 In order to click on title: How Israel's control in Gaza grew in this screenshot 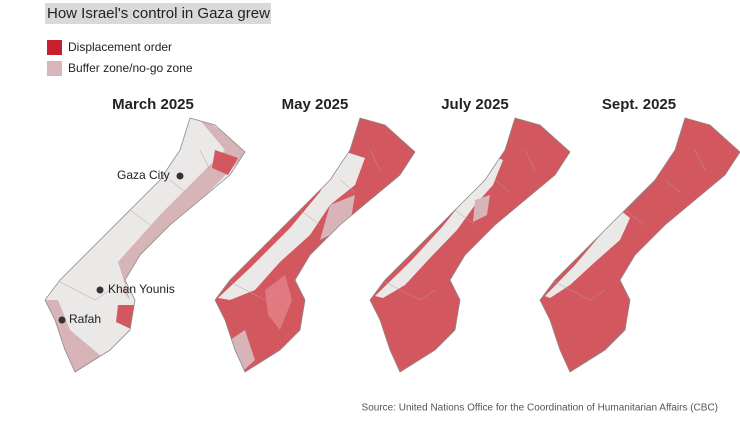, I will do `click(158, 13)`.